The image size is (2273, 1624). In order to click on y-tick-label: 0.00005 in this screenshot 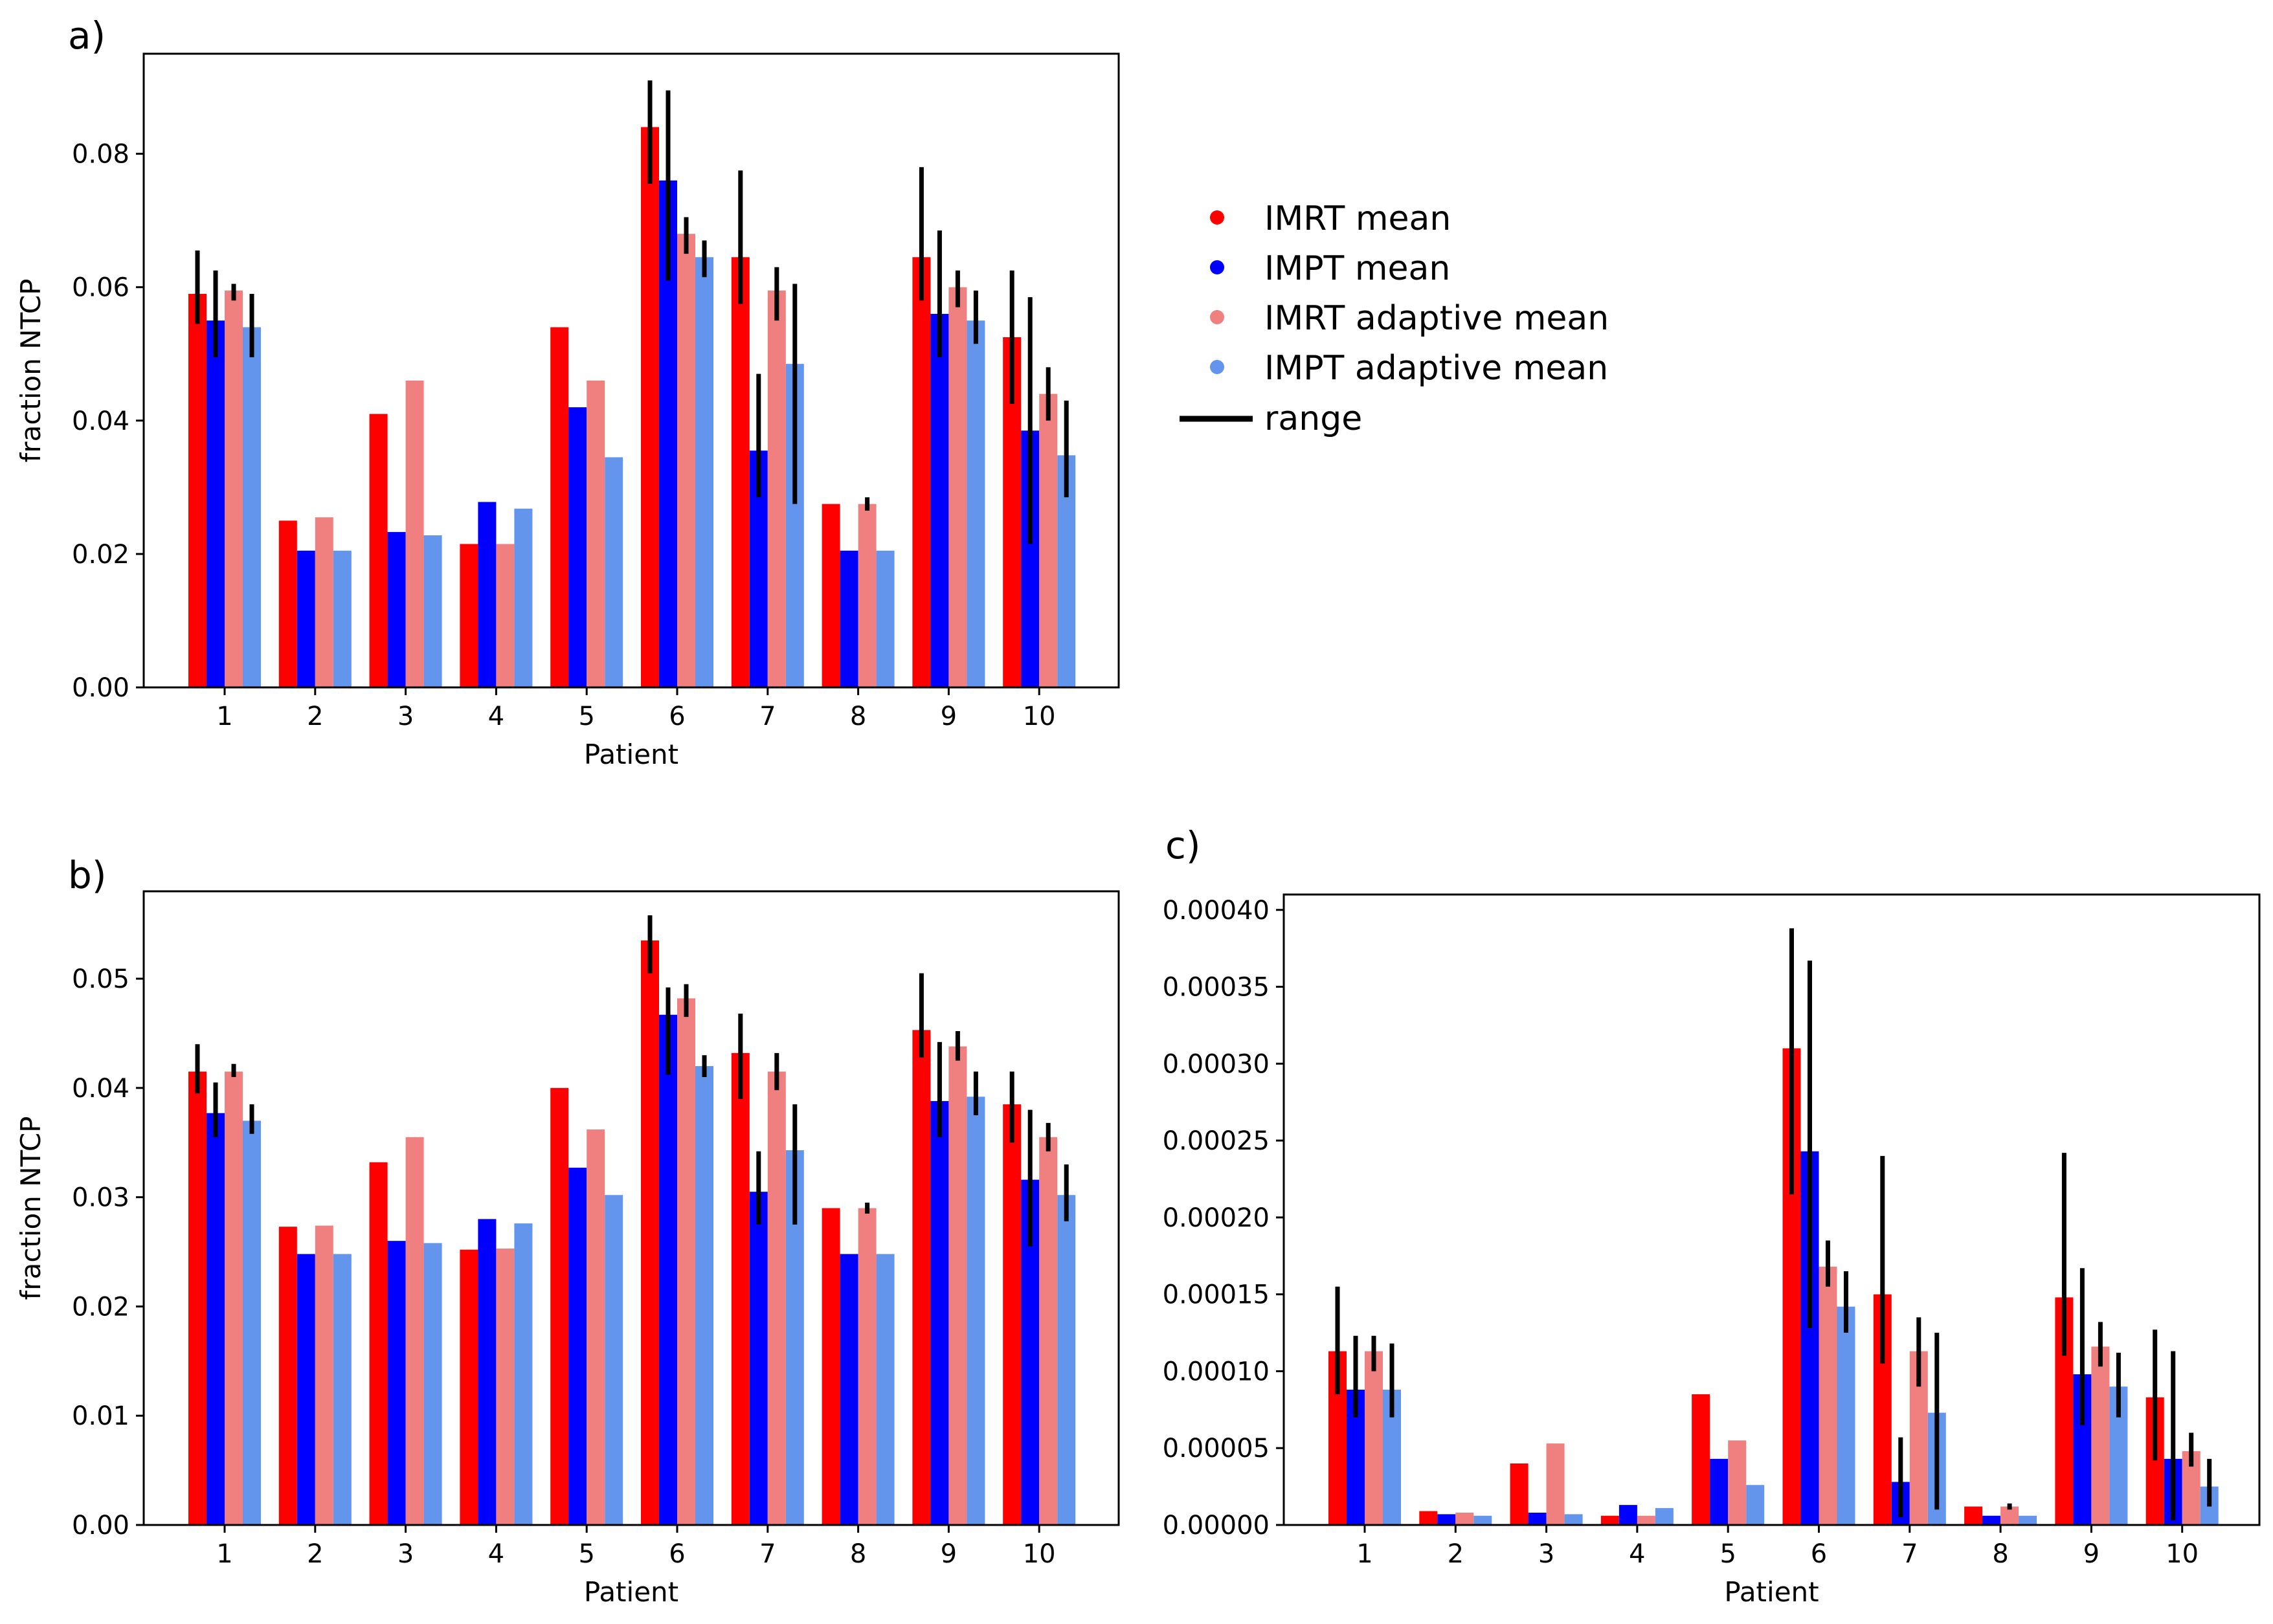, I will do `click(1216, 1448)`.